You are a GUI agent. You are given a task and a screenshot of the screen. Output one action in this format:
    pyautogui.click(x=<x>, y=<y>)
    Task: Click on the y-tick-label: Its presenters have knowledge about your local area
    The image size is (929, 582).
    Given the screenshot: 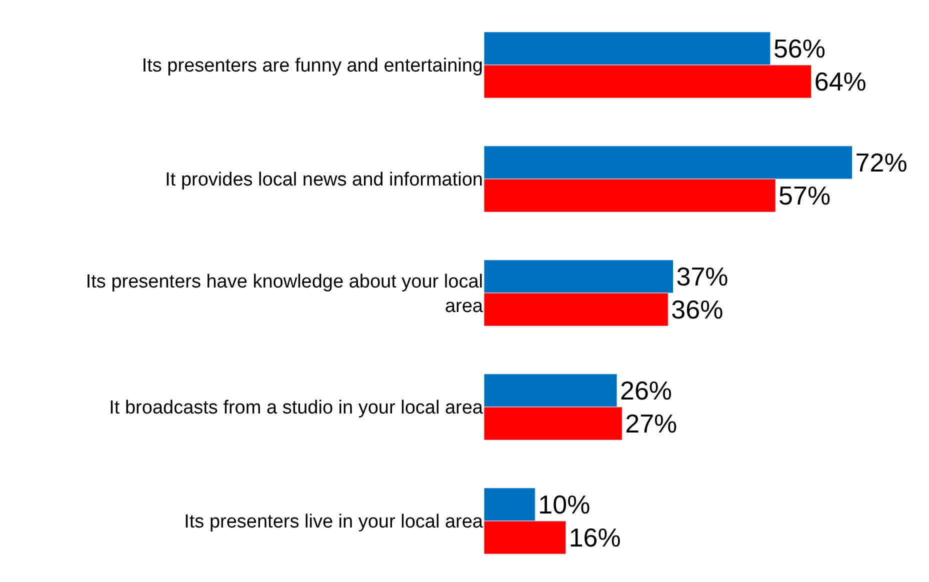 What is the action you would take?
    pyautogui.click(x=285, y=294)
    